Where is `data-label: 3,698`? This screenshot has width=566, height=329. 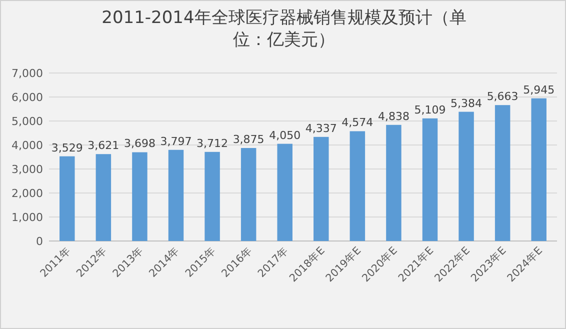 data-label: 3,698 is located at coordinates (140, 143).